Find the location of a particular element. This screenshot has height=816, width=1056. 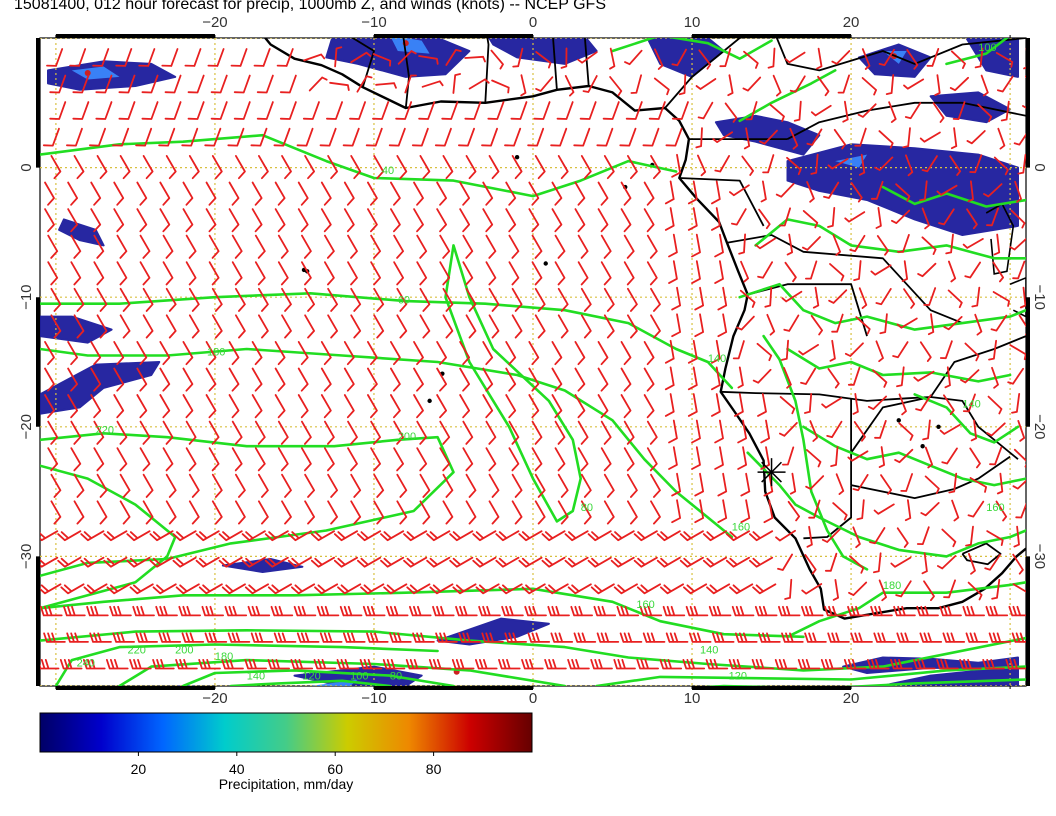

colorbar-tick-label: 80 is located at coordinates (434, 769).